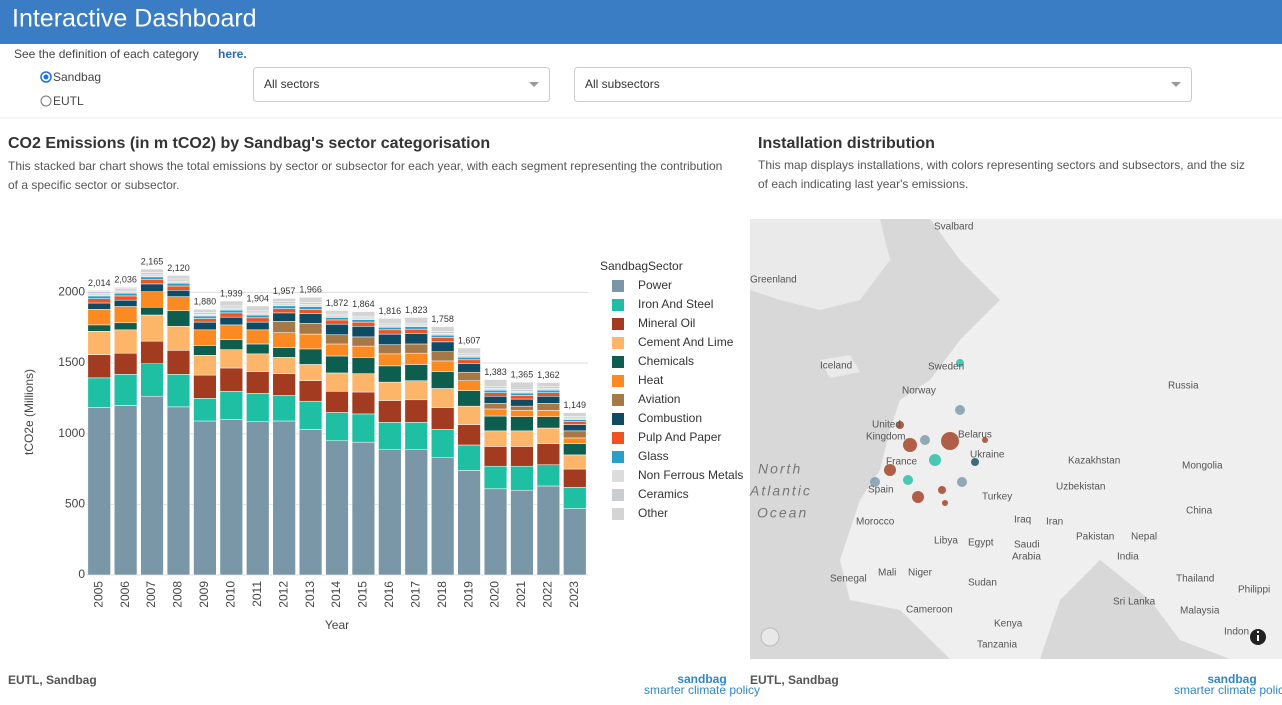 The image size is (1282, 705). Describe the element at coordinates (401, 84) in the screenshot. I see `sector-dropdown` at that location.